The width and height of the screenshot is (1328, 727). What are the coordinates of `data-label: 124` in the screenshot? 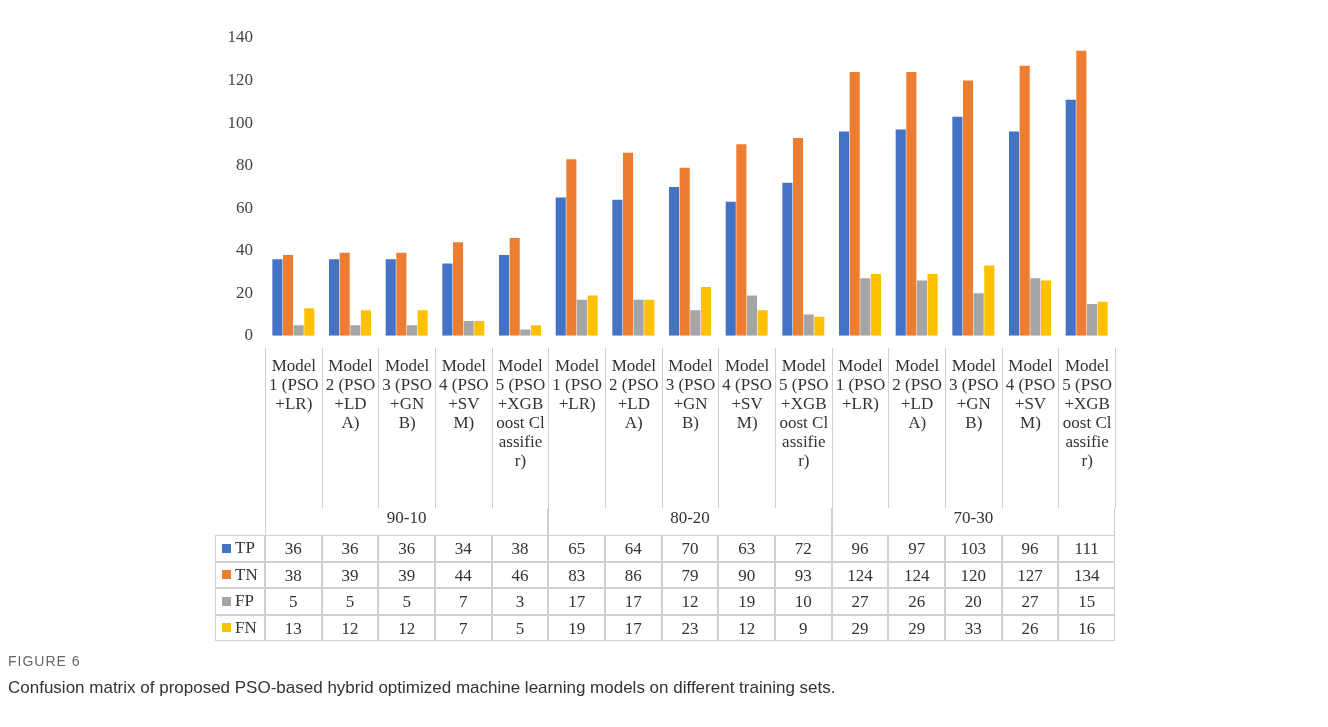 It's located at (916, 574).